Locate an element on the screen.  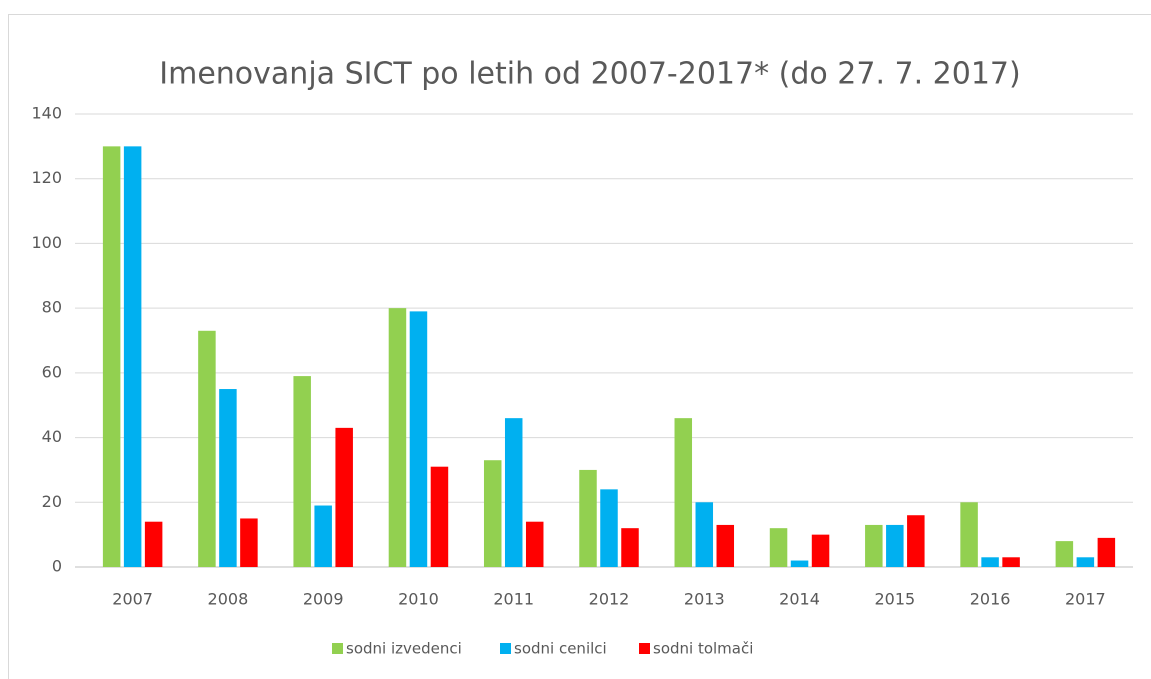
y-tick-label: 80 is located at coordinates (52, 307).